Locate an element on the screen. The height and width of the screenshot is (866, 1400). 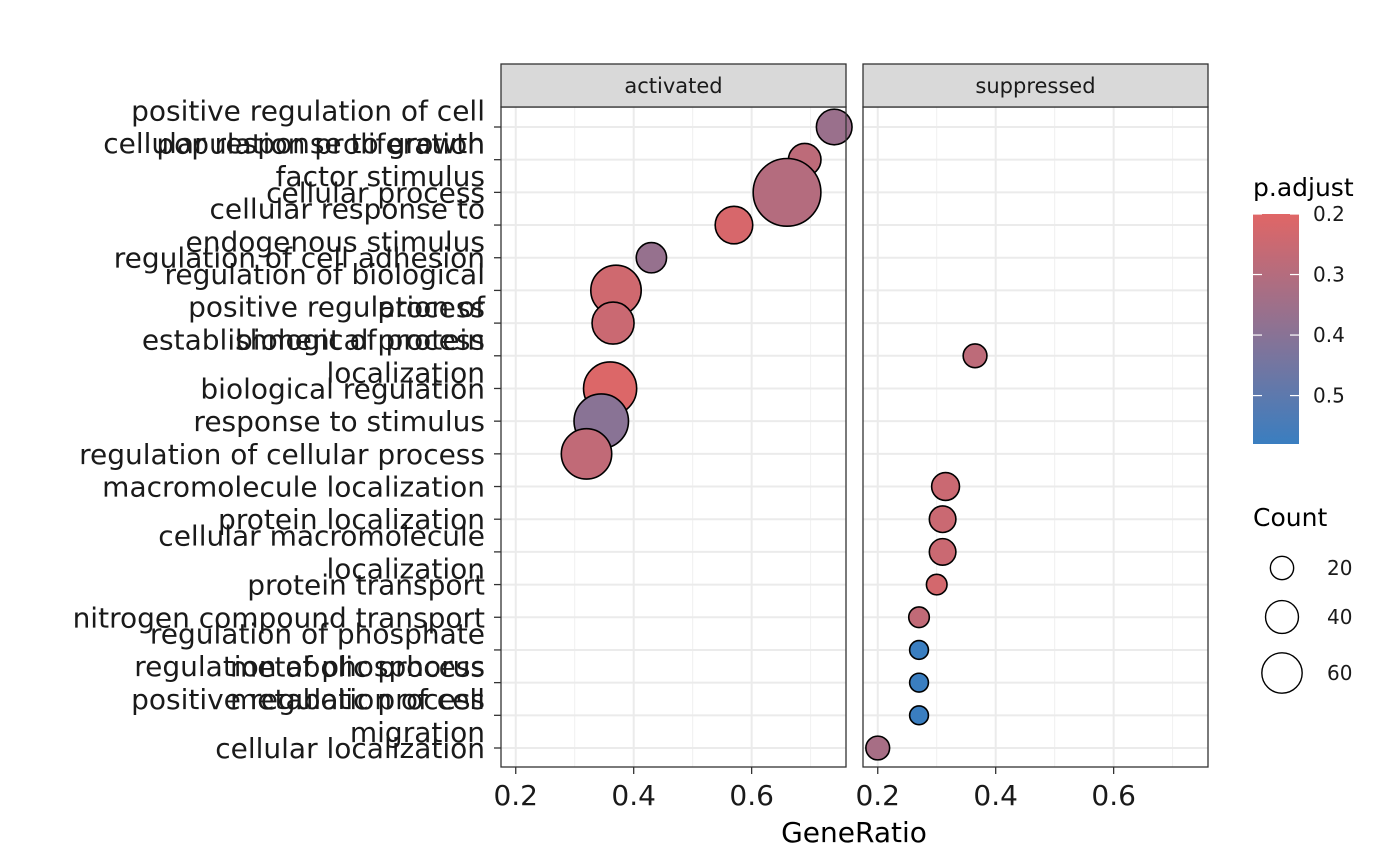
color-legend-bar is located at coordinates (1276, 329).